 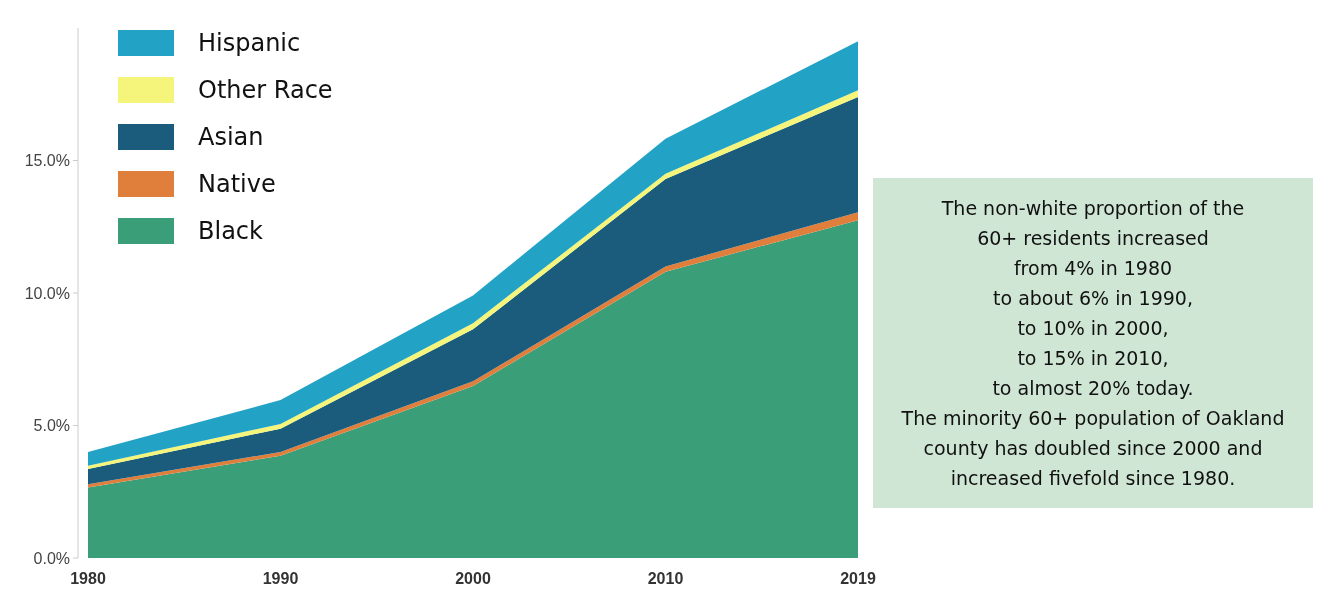 What do you see at coordinates (265, 90) in the screenshot?
I see `legend-label: Other Race` at bounding box center [265, 90].